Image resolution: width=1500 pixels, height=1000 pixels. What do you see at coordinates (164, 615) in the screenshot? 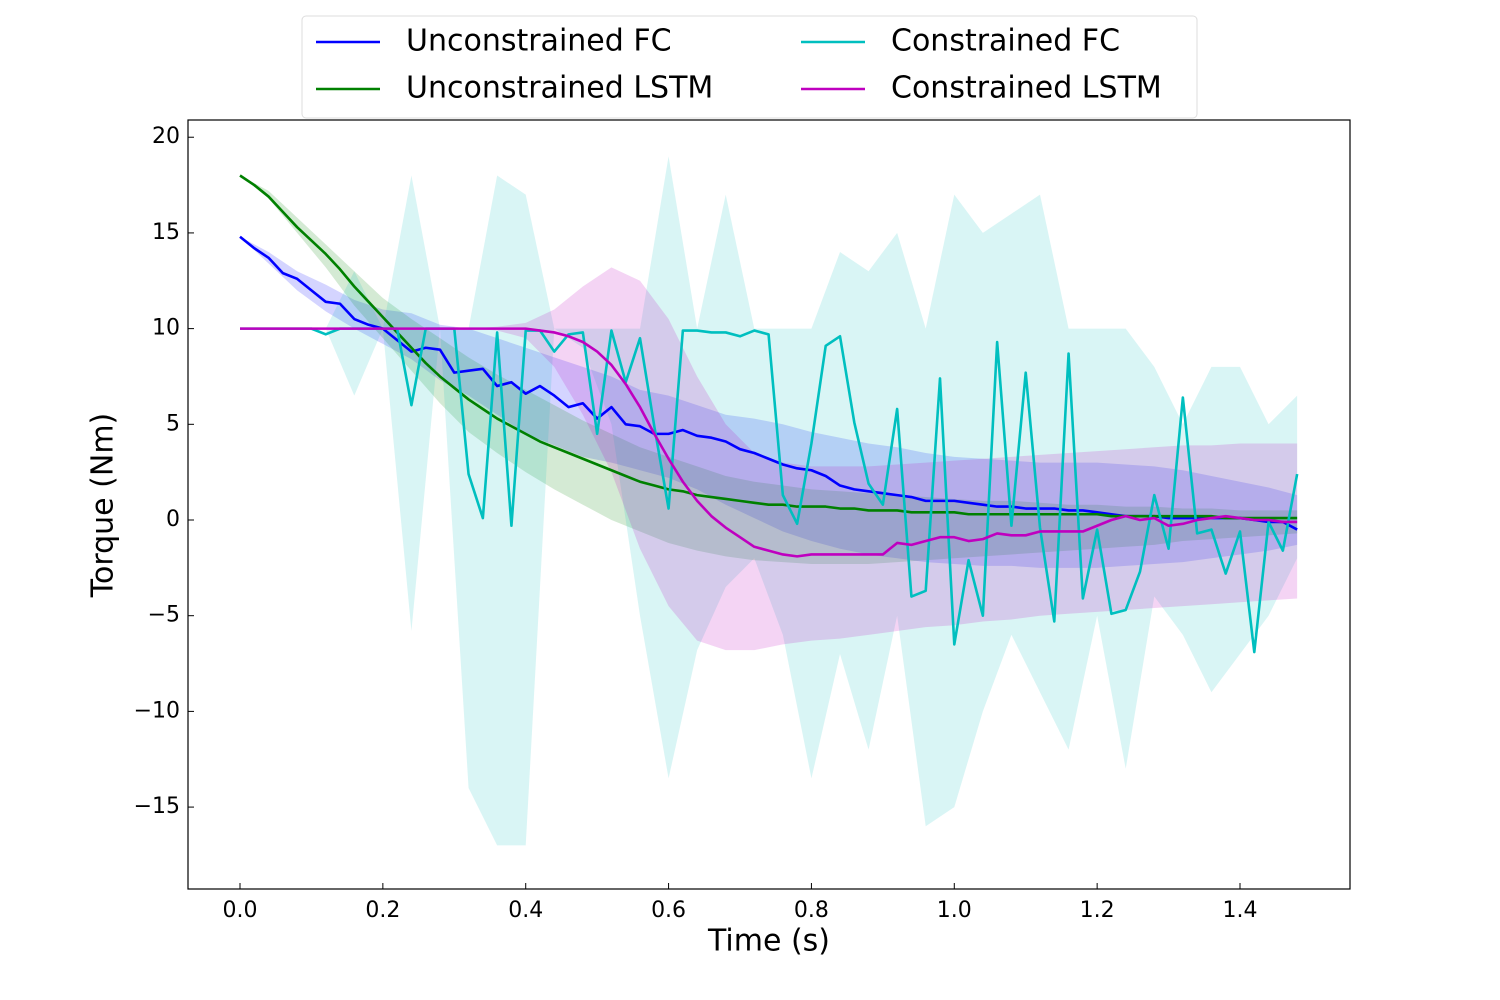
I see `y-tick-label: −5` at bounding box center [164, 615].